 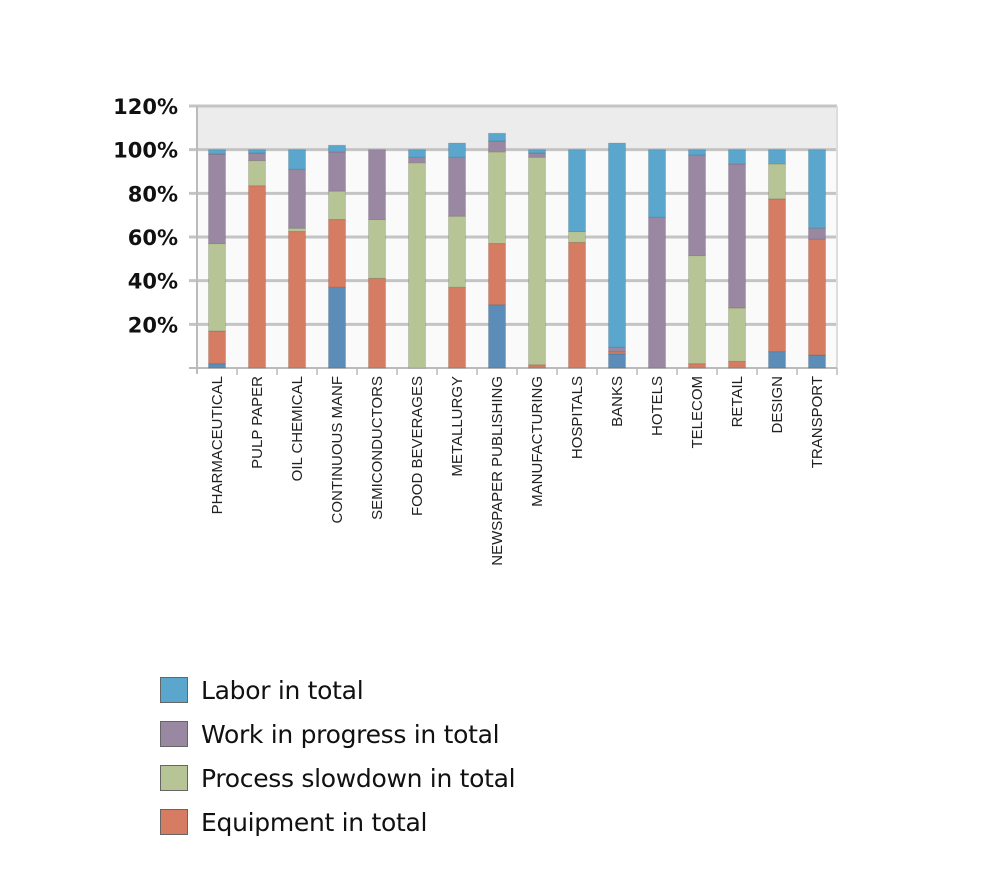 I want to click on legend-item: Process slowdown in total, so click(x=338, y=778).